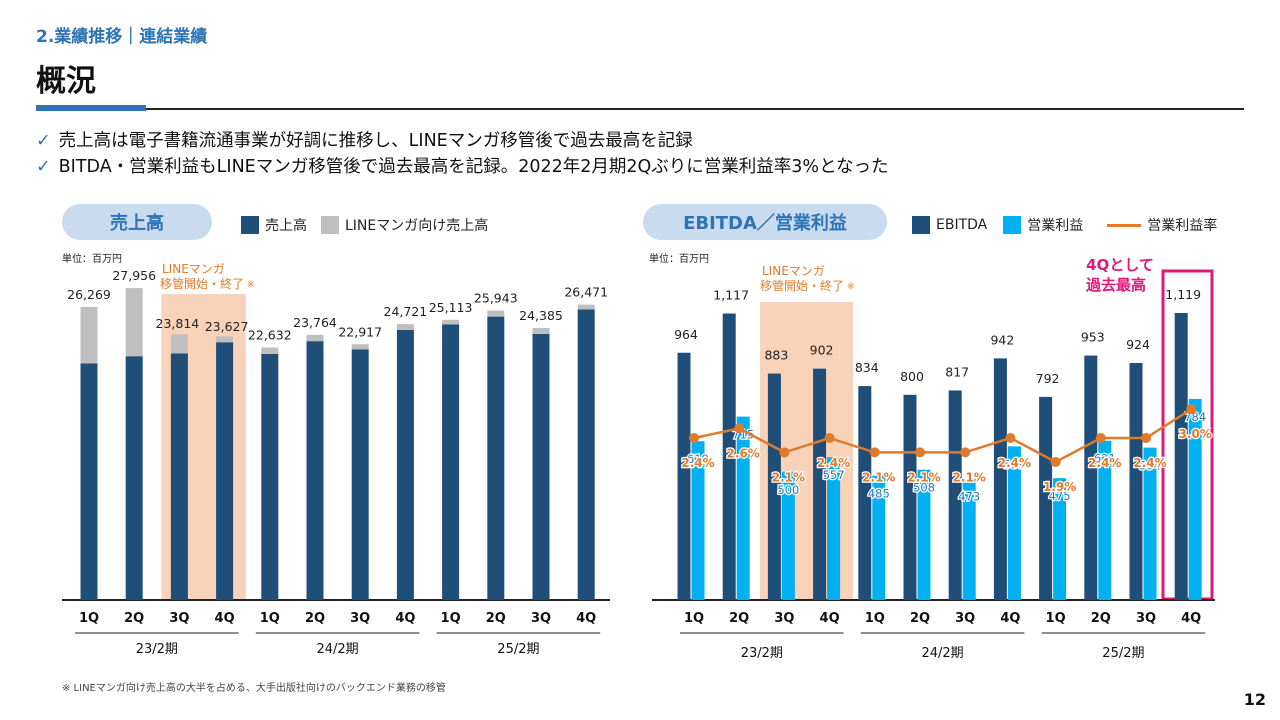 The width and height of the screenshot is (1280, 720). What do you see at coordinates (1182, 226) in the screenshot?
I see `legend-label-op-margin: 営業利益率` at bounding box center [1182, 226].